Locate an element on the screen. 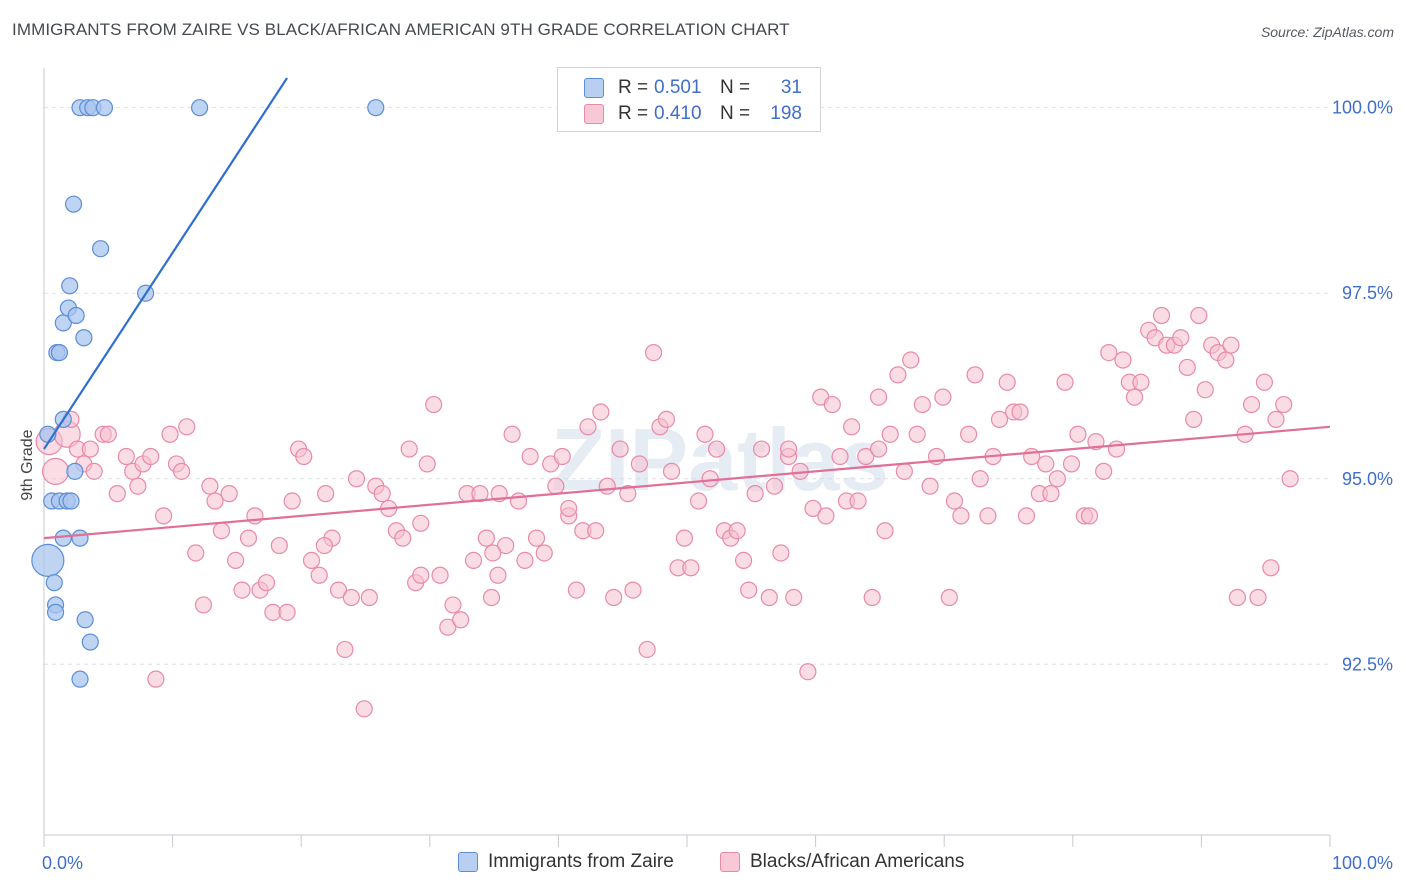 This screenshot has width=1406, height=892. series-legend-label-zaire: Immigrants from Zaire is located at coordinates (581, 861).